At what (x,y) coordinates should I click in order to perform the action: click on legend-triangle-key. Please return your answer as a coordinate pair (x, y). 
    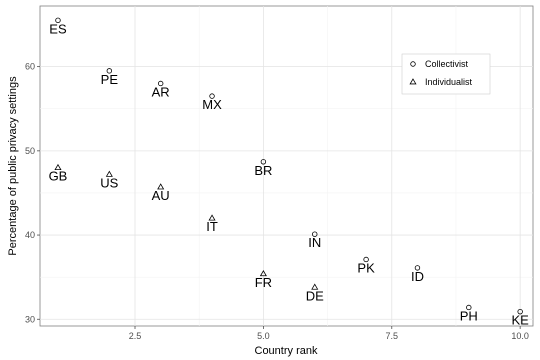
    Looking at the image, I should click on (413, 81).